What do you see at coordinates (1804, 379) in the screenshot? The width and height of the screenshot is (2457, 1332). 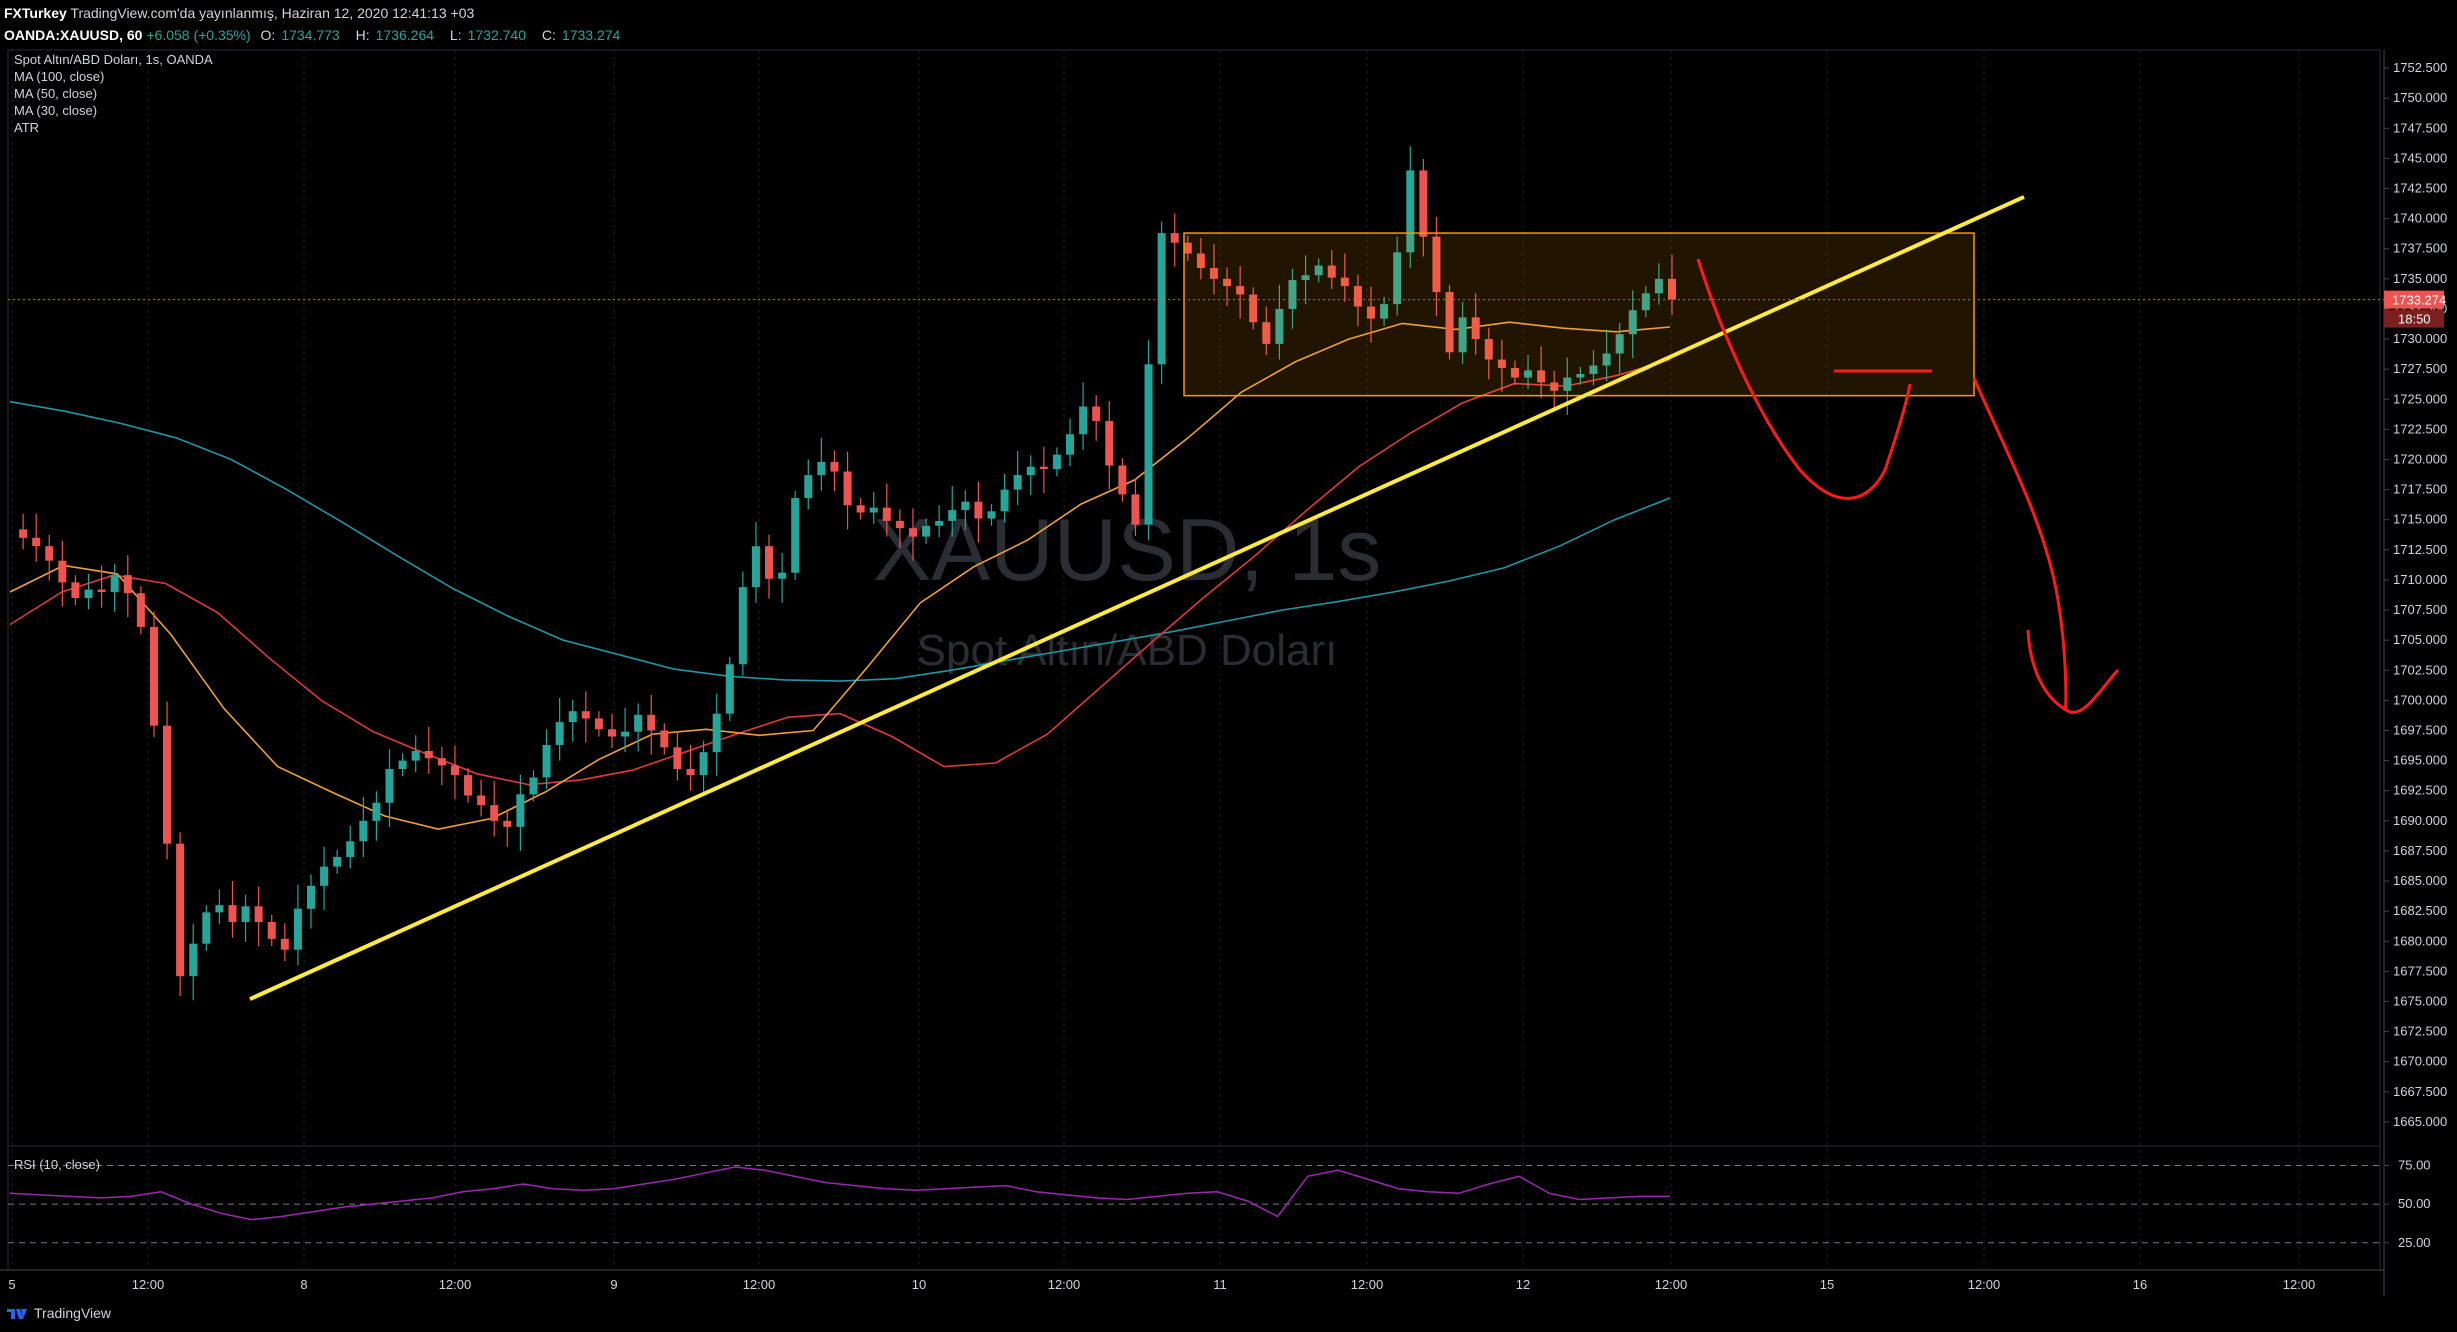 I see `drawing-curve-pullback` at bounding box center [1804, 379].